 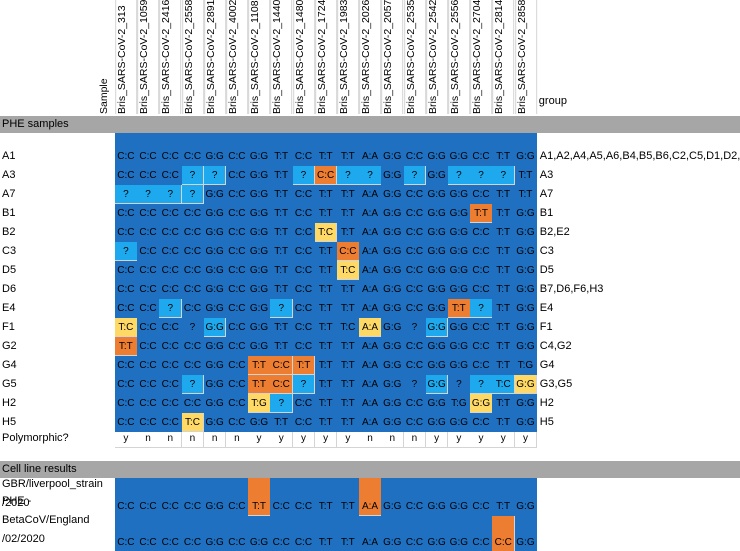 I want to click on sample-label: H5, so click(x=9, y=422).